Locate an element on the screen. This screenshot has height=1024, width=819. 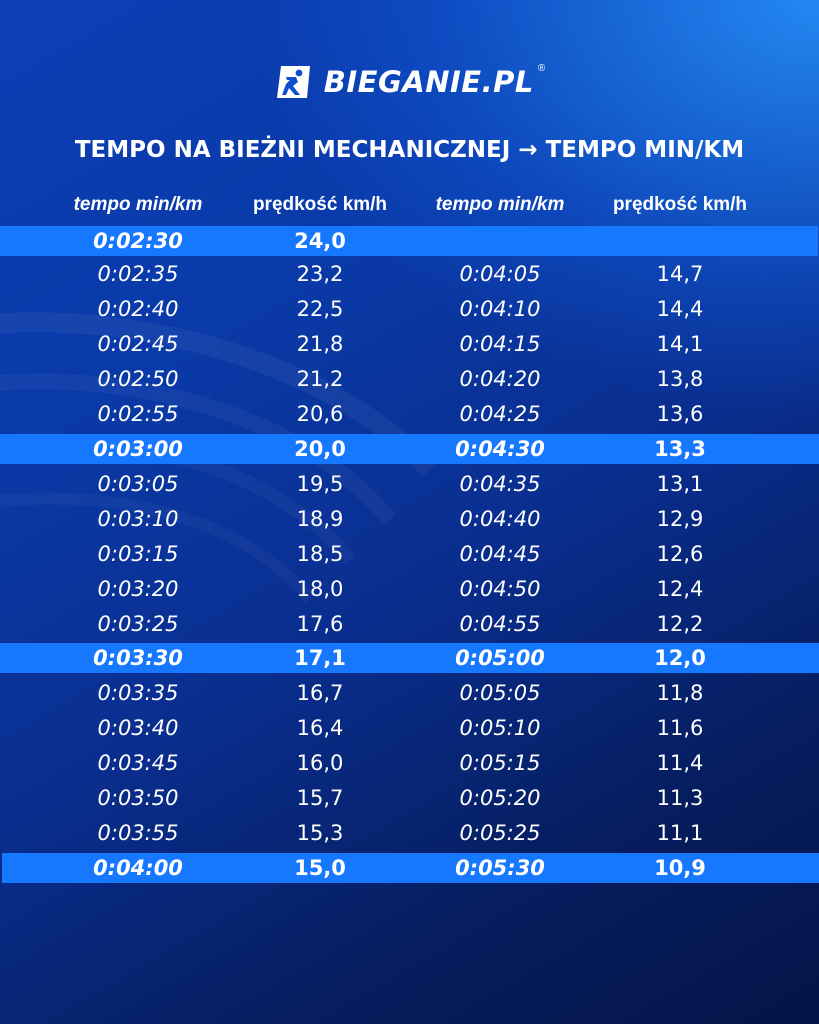
brand-name: BIEGANIE.PL is located at coordinates (428, 82).